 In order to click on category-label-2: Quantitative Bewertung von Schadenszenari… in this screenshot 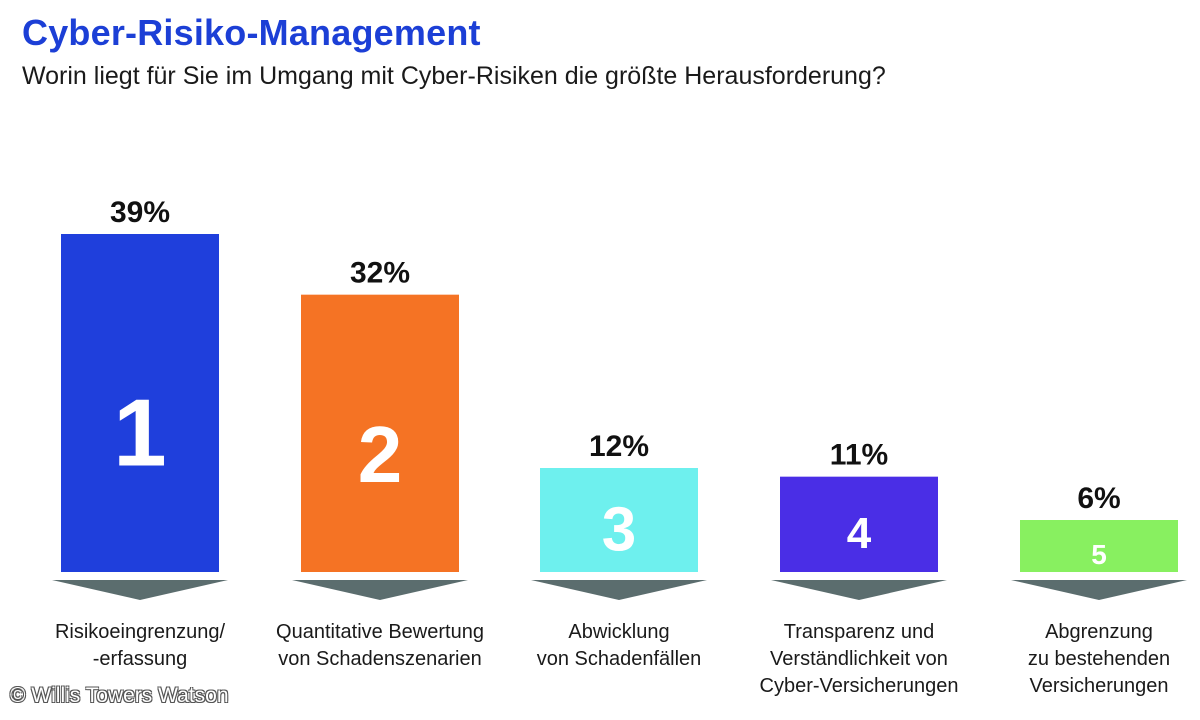, I will do `click(380, 646)`.